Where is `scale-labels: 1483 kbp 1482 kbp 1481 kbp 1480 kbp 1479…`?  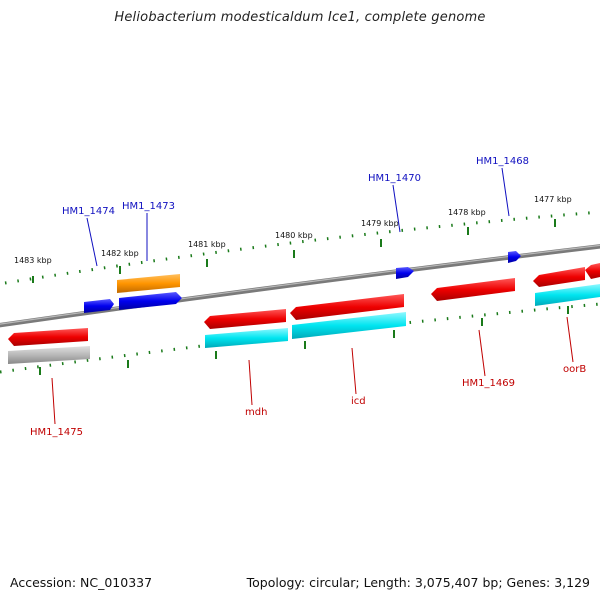 scale-labels: 1483 kbp 1482 kbp 1481 kbp 1480 kbp 1479… is located at coordinates (293, 230).